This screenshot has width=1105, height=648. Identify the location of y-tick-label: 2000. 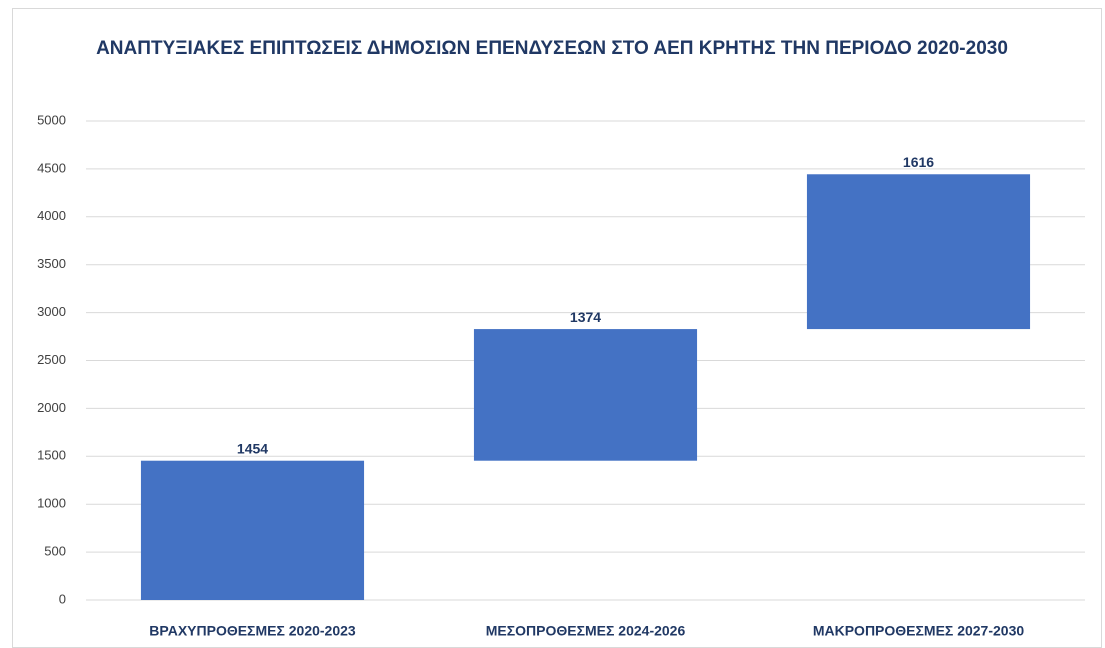
(51, 407).